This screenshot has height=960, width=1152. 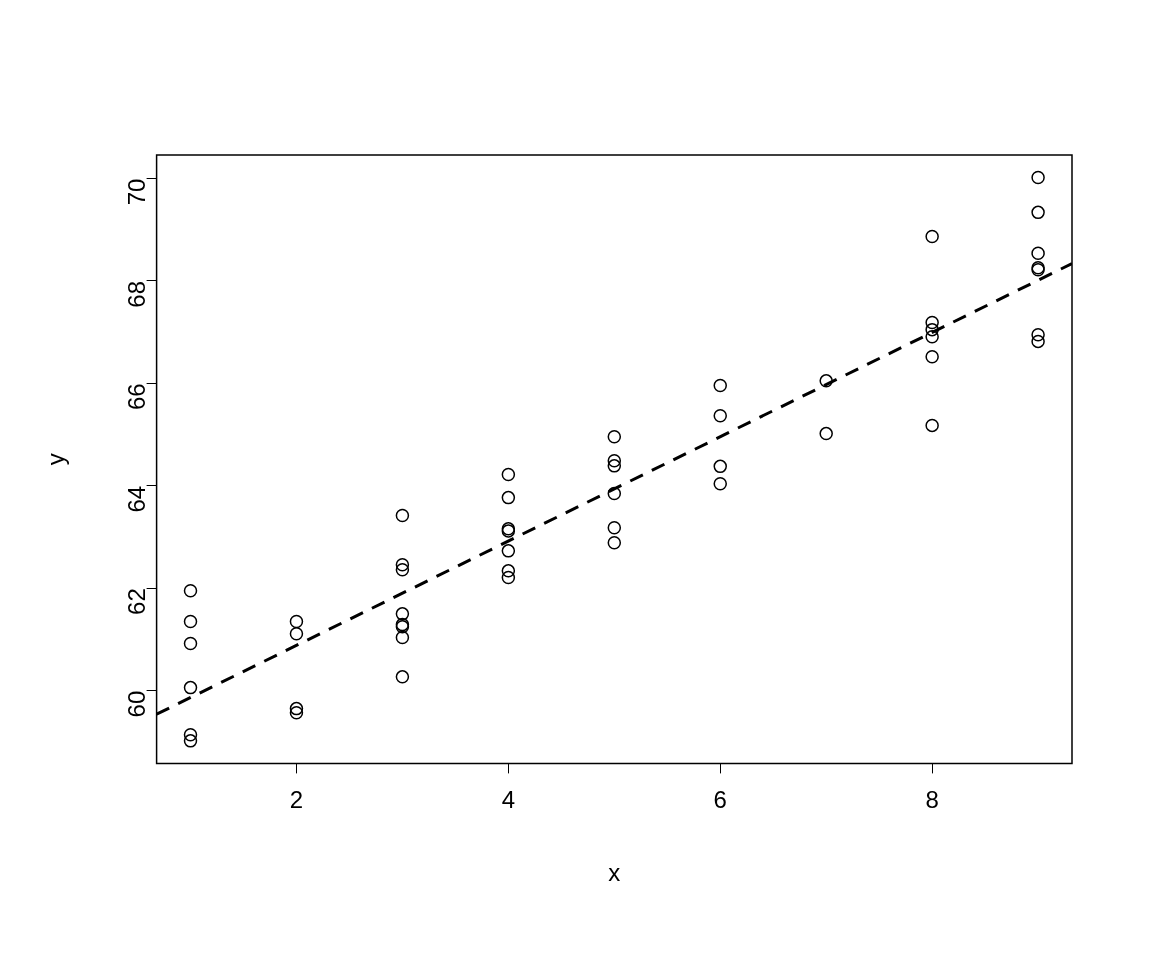 I want to click on x-tick-label: 6, so click(x=720, y=800).